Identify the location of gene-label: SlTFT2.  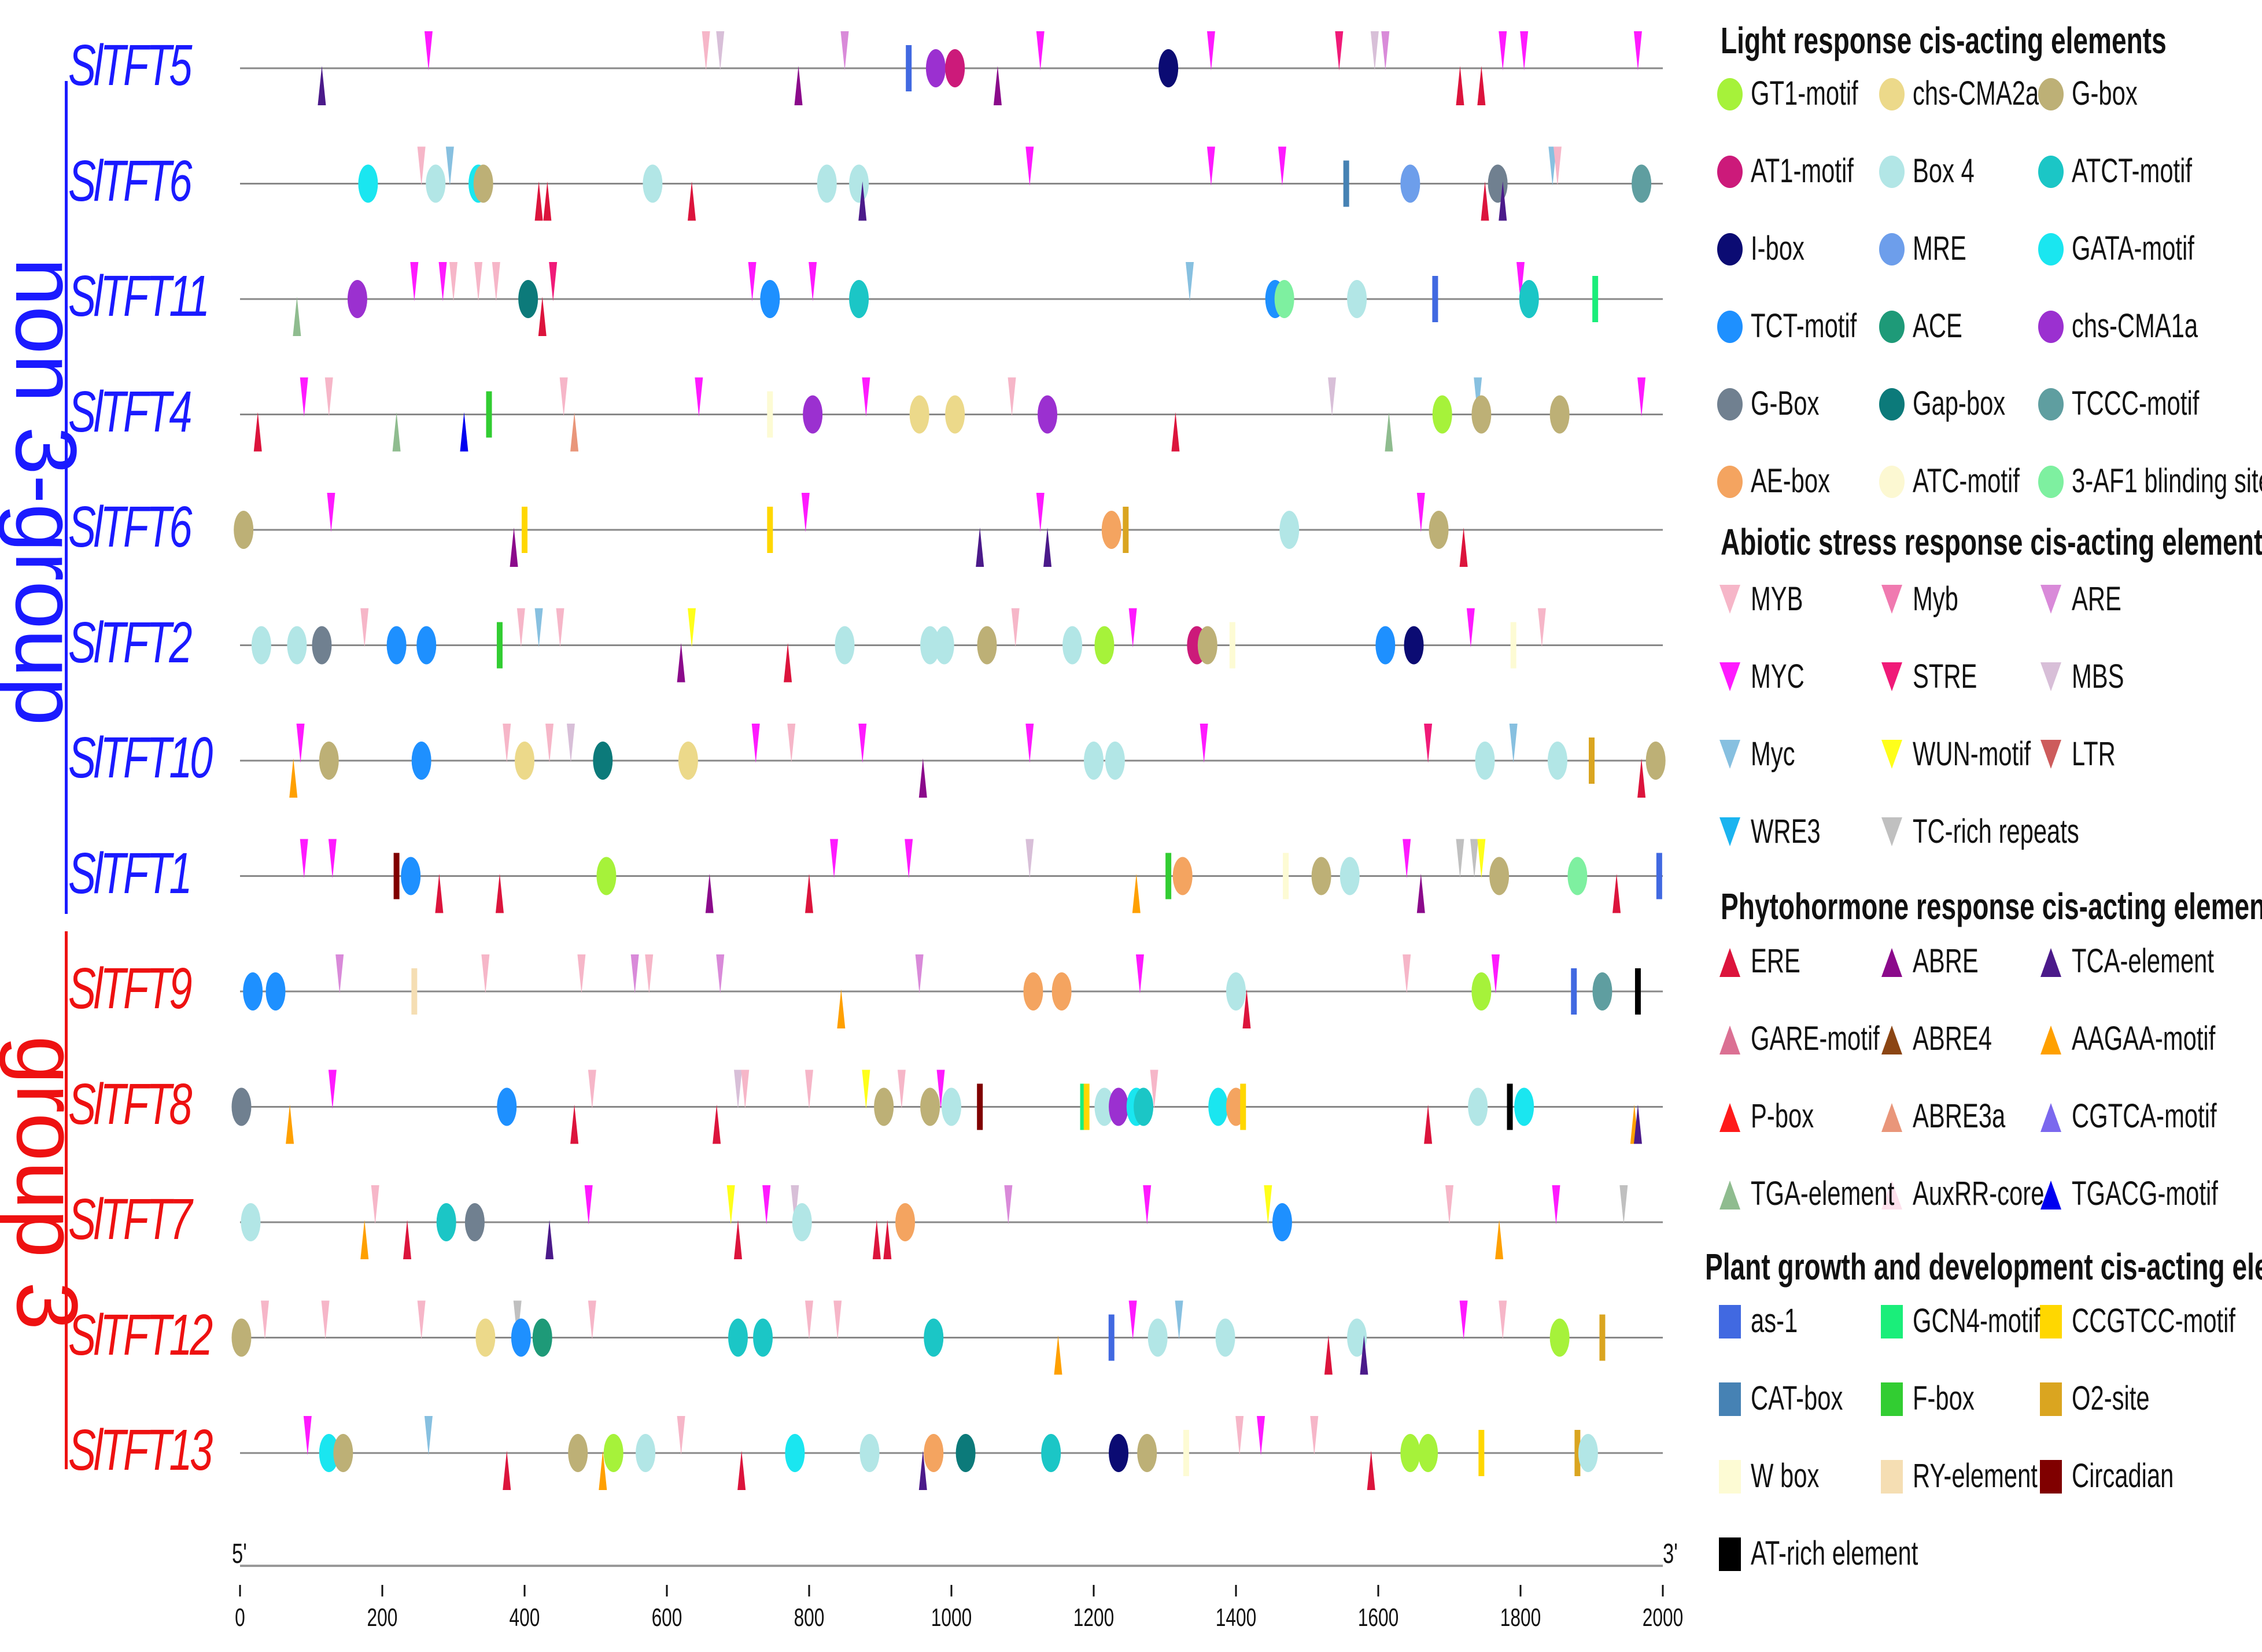
(130, 643).